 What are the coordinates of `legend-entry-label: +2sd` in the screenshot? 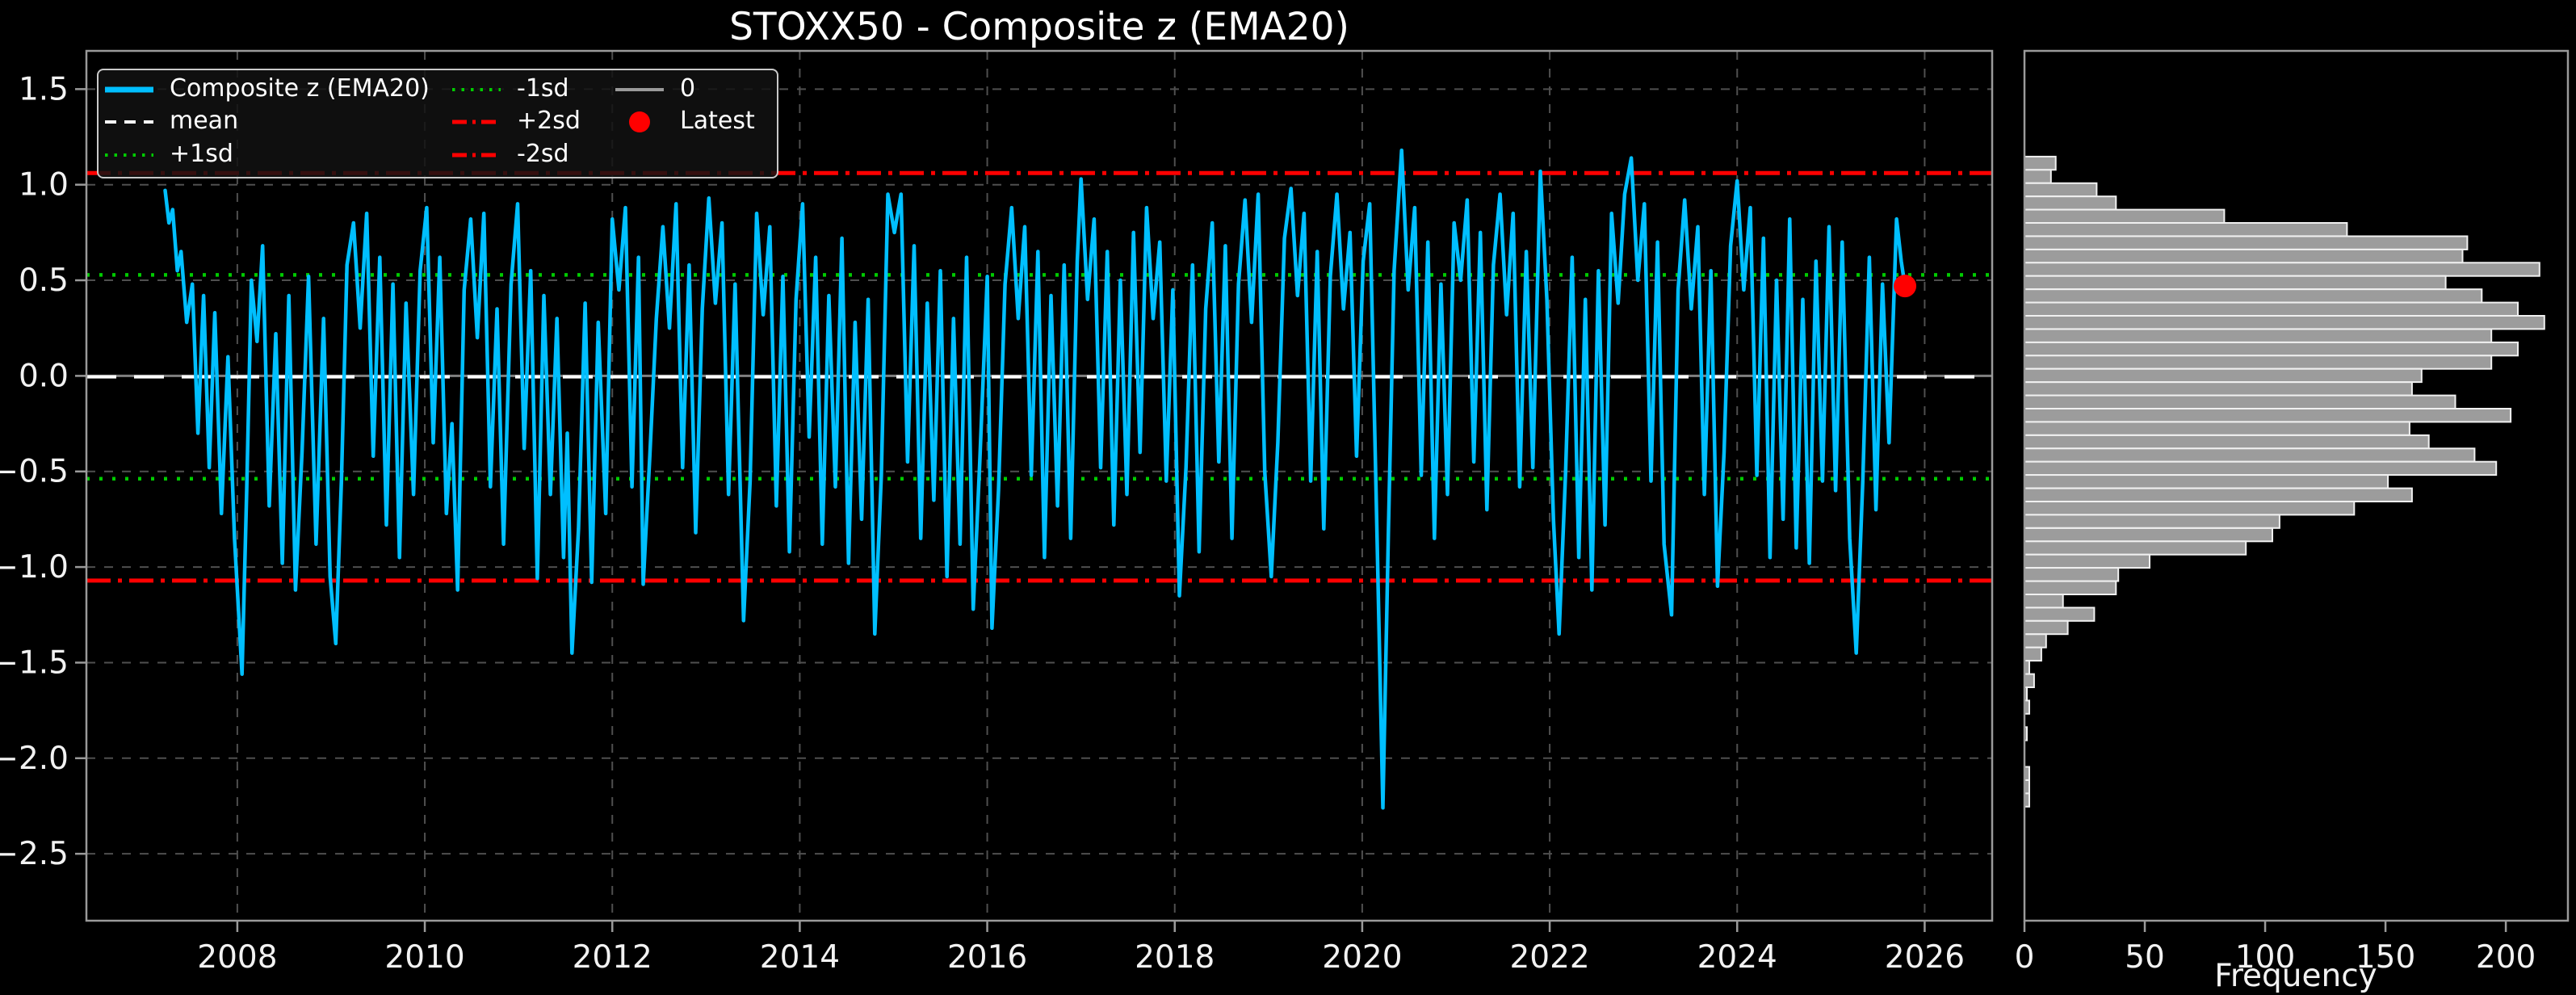 It's located at (549, 121).